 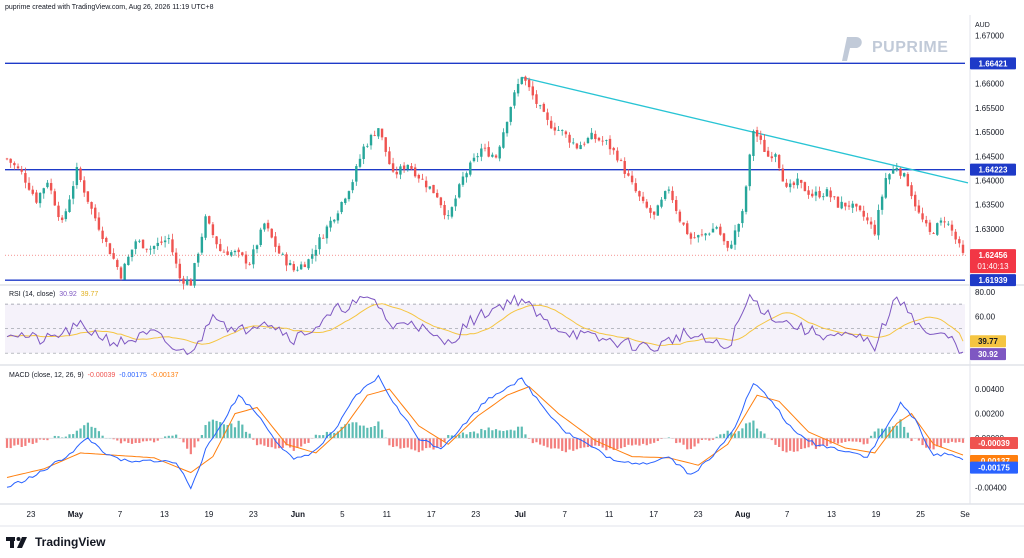 What do you see at coordinates (989, 414) in the screenshot?
I see `macd-tick-label-1: 0.00200` at bounding box center [989, 414].